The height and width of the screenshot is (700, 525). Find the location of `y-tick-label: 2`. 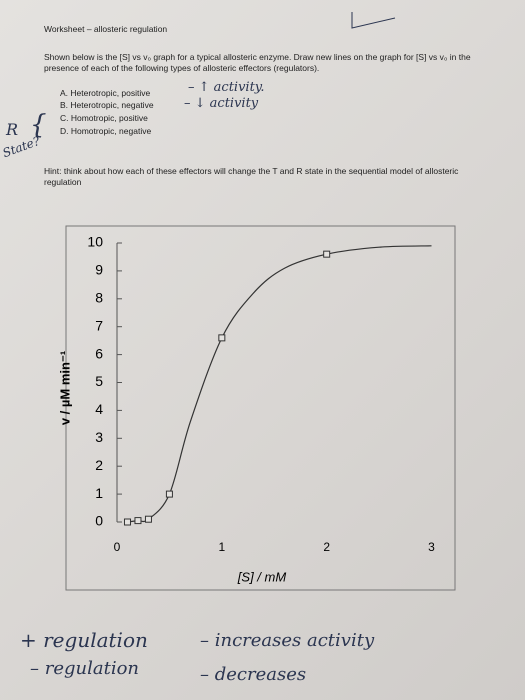

y-tick-label: 2 is located at coordinates (99, 465).